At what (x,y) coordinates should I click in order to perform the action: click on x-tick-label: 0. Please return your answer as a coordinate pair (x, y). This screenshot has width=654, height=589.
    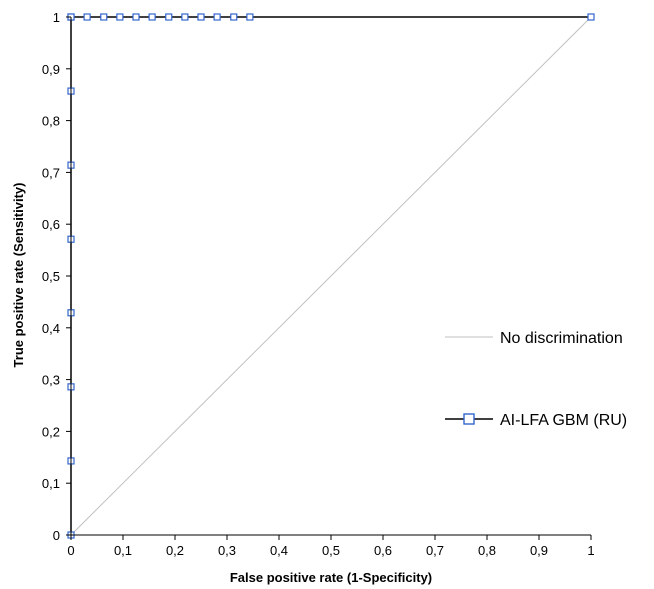
    Looking at the image, I should click on (70, 550).